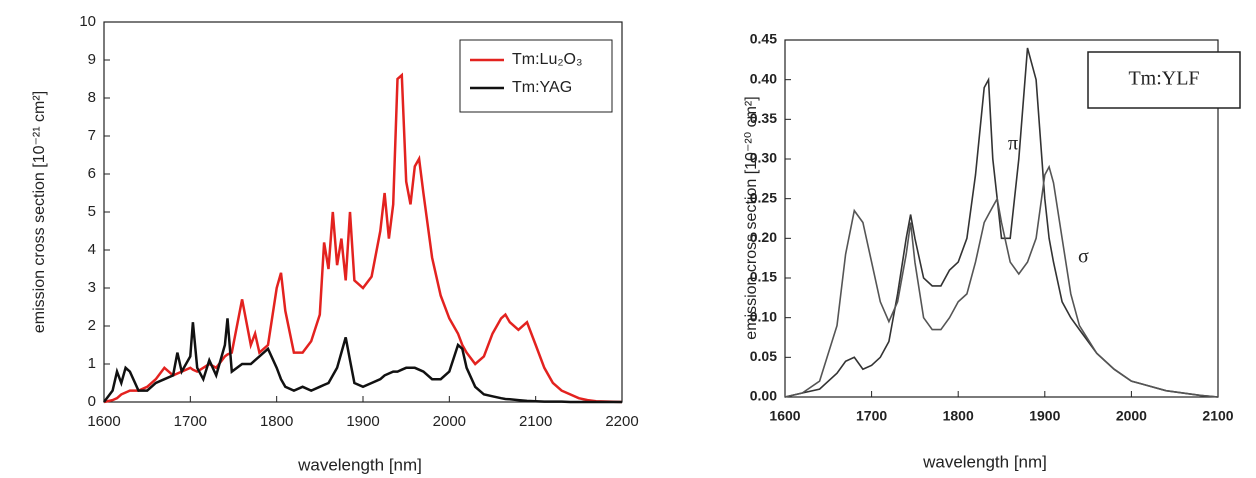  I want to click on y-tick-label: 0.00, so click(763, 396).